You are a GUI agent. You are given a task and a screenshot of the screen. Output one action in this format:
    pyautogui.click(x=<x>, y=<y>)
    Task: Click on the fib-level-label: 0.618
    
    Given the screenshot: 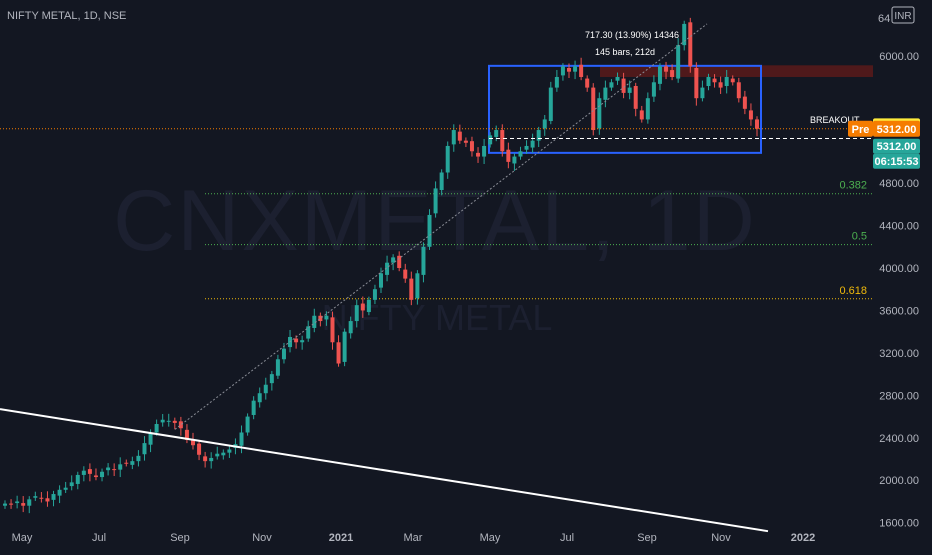 What is the action you would take?
    pyautogui.click(x=853, y=291)
    